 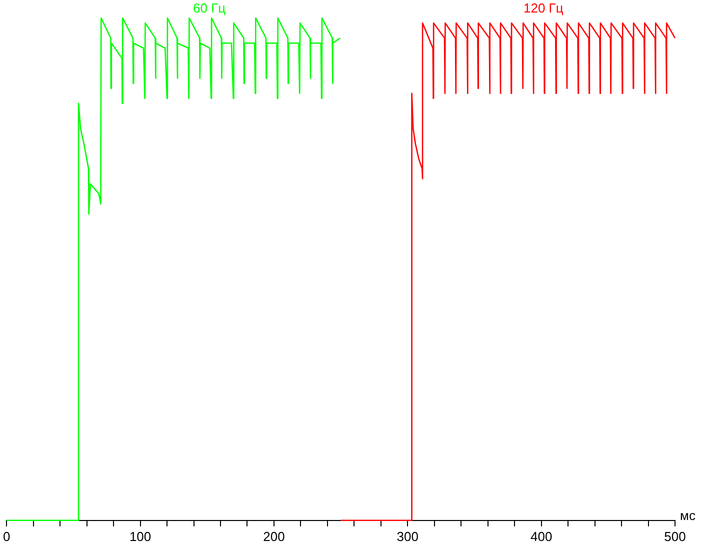 I want to click on series-label: 60 Гц, so click(x=209, y=8).